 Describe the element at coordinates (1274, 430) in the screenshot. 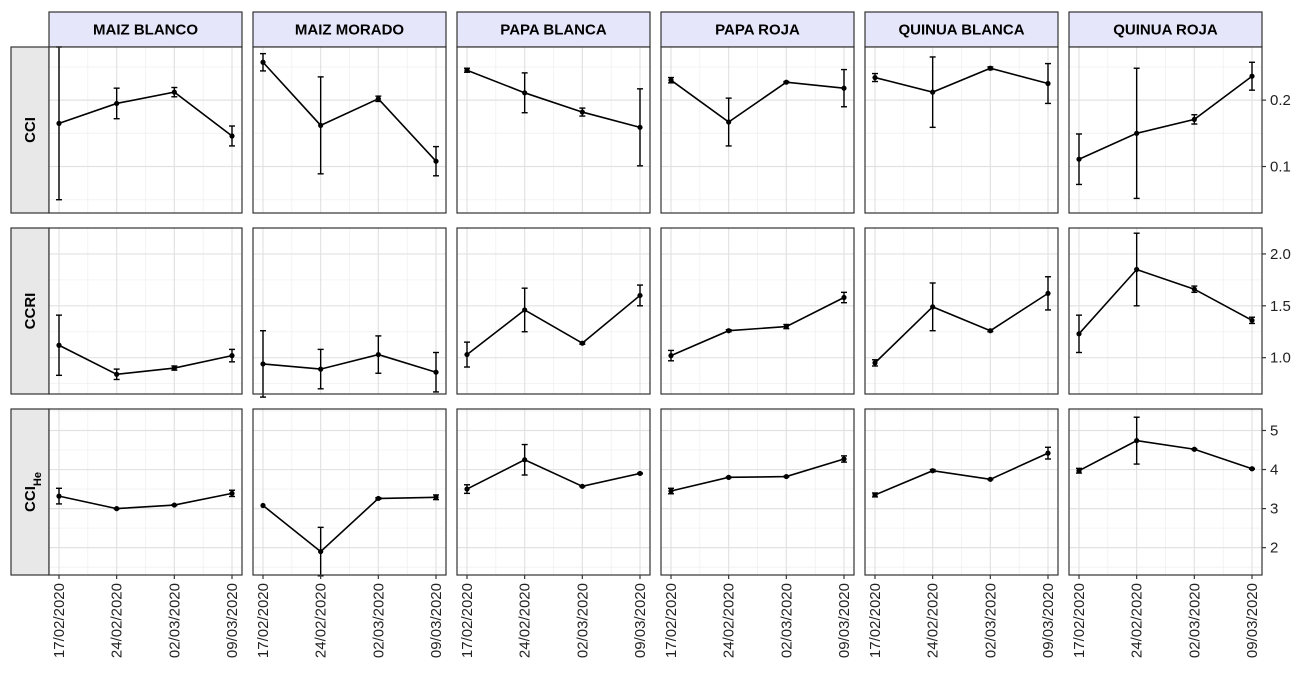

I see `y-tick-label: 5` at that location.